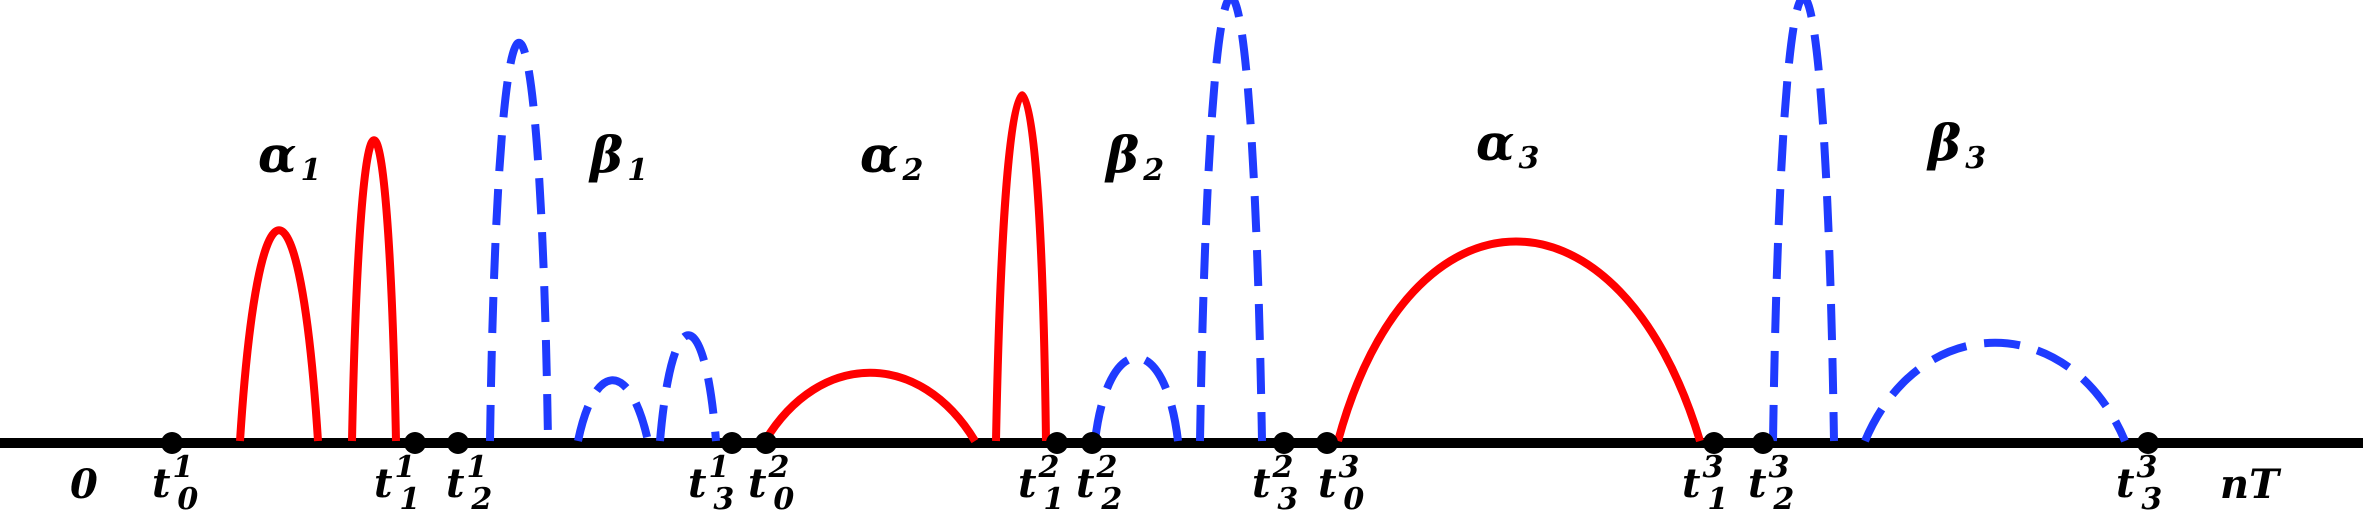 Image resolution: width=2363 pixels, height=512 pixels. What do you see at coordinates (1157, 481) in the screenshot?
I see `point-labels: t1 0 t1 1 t1 2 t1 3 t2 0 t2 1 t2 2 t2 3 t3 0 t3 1` at bounding box center [1157, 481].